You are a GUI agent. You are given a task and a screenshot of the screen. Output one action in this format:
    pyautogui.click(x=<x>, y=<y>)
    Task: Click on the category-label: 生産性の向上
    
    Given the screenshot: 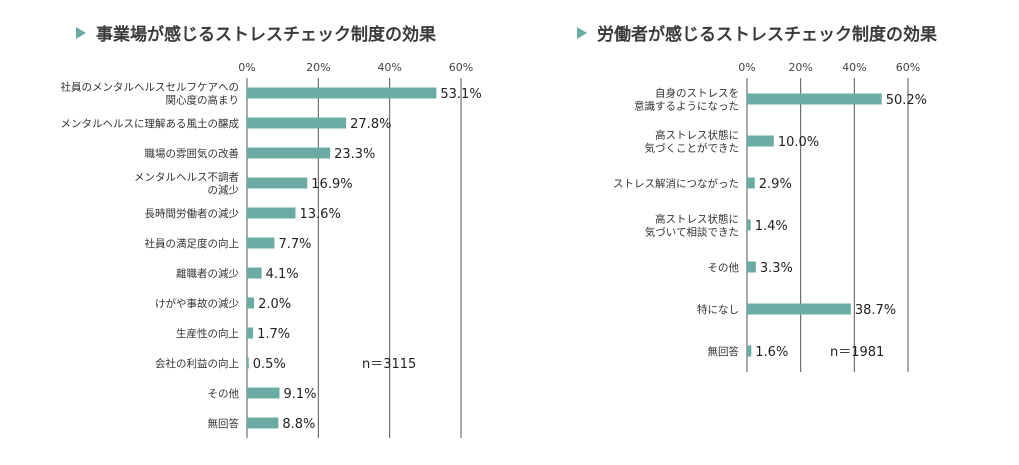 What is the action you would take?
    pyautogui.click(x=207, y=333)
    